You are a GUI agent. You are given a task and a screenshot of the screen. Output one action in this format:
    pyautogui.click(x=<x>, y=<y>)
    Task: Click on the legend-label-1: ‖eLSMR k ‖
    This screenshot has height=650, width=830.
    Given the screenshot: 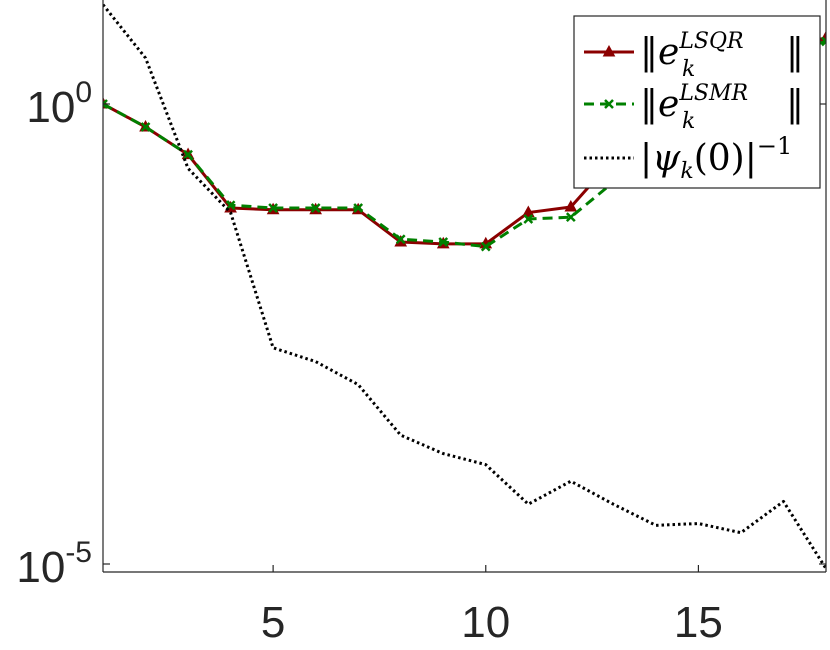 What is the action you would take?
    pyautogui.click(x=722, y=107)
    